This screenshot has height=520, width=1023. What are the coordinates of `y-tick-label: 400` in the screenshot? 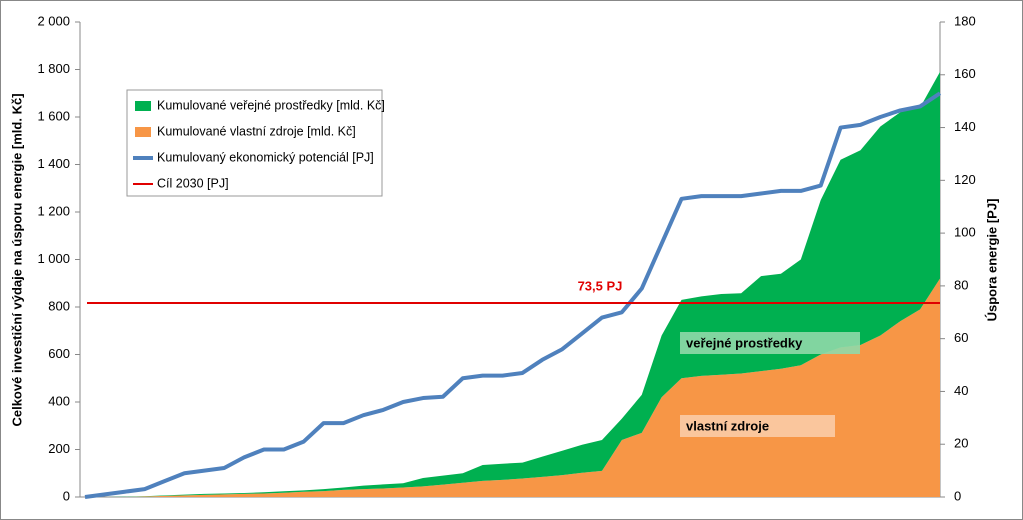 It's located at (59, 400).